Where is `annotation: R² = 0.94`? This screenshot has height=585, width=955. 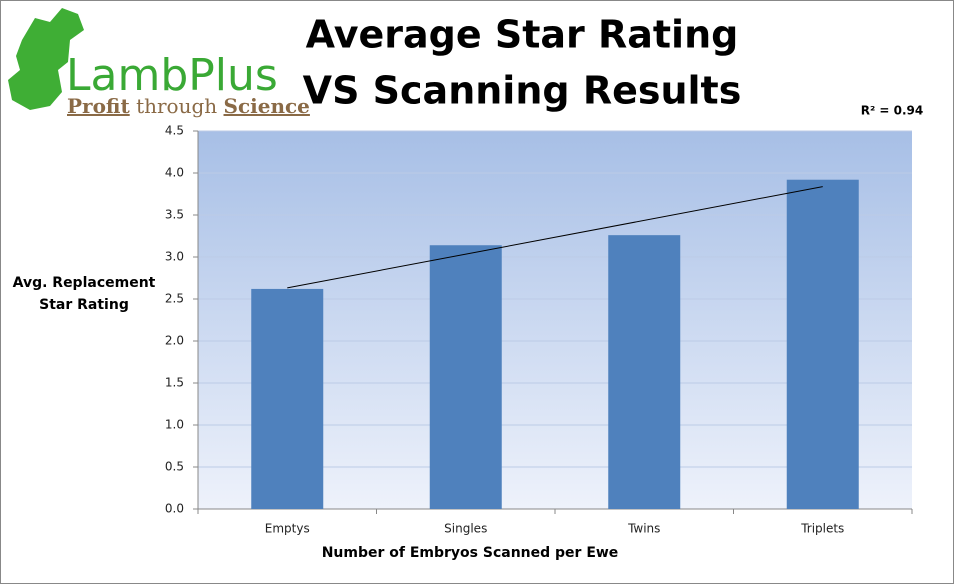
annotation: R² = 0.94 is located at coordinates (892, 111).